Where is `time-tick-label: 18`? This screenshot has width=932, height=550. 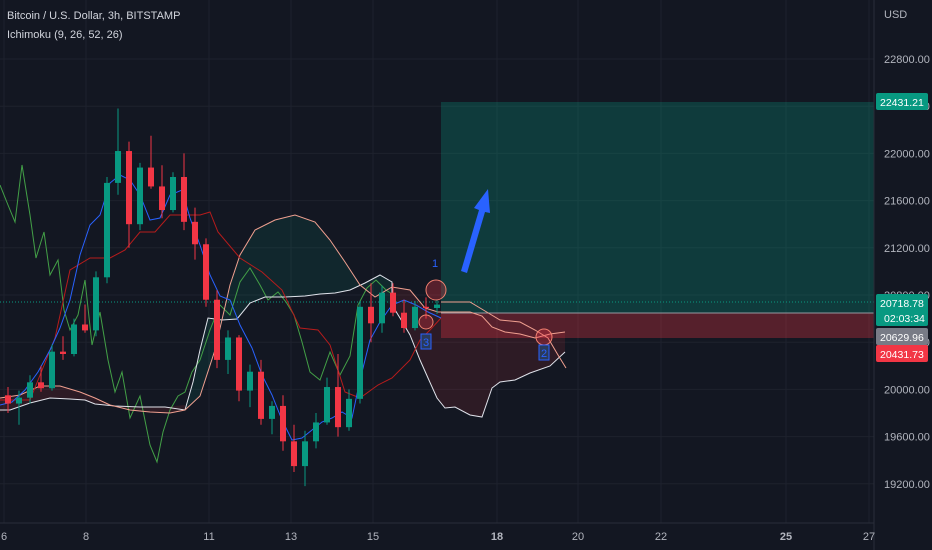 time-tick-label: 18 is located at coordinates (497, 537).